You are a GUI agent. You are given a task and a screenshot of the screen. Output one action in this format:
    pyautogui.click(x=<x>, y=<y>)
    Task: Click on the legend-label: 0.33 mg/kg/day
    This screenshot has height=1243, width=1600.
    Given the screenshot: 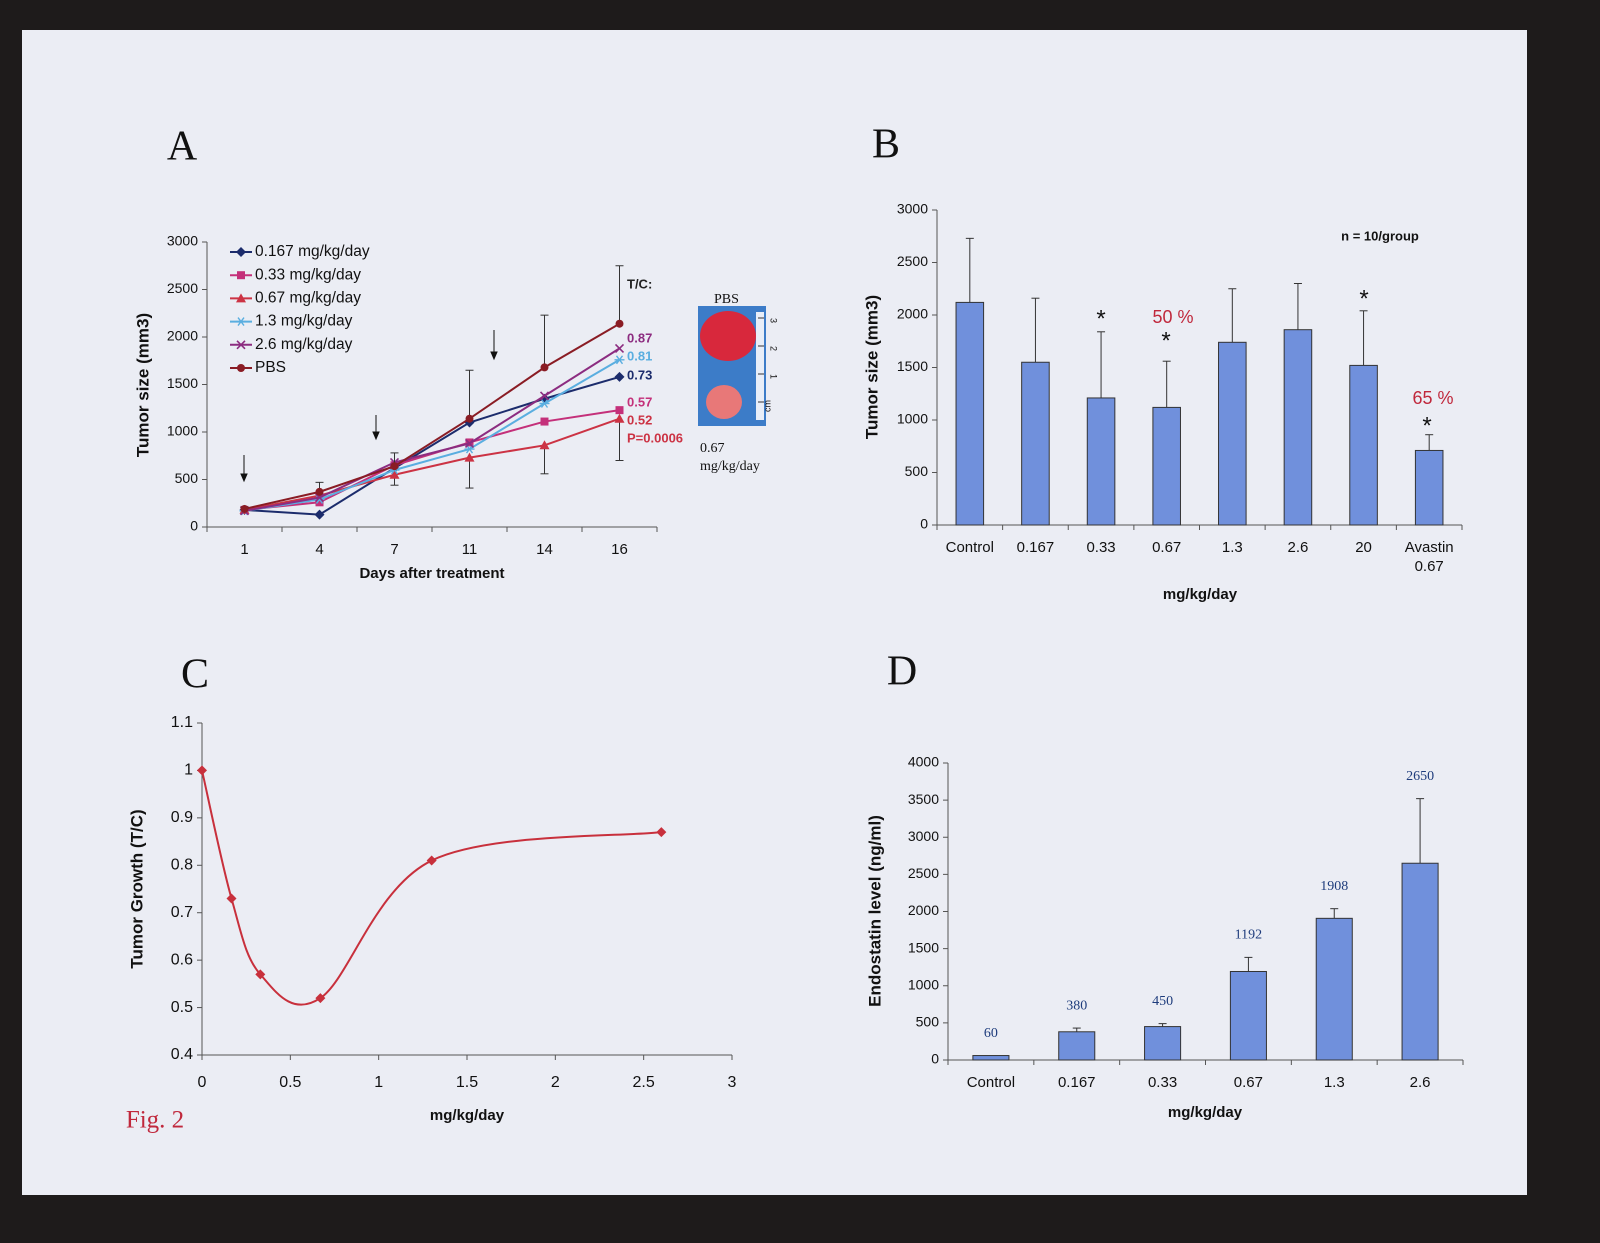 What is the action you would take?
    pyautogui.click(x=308, y=274)
    